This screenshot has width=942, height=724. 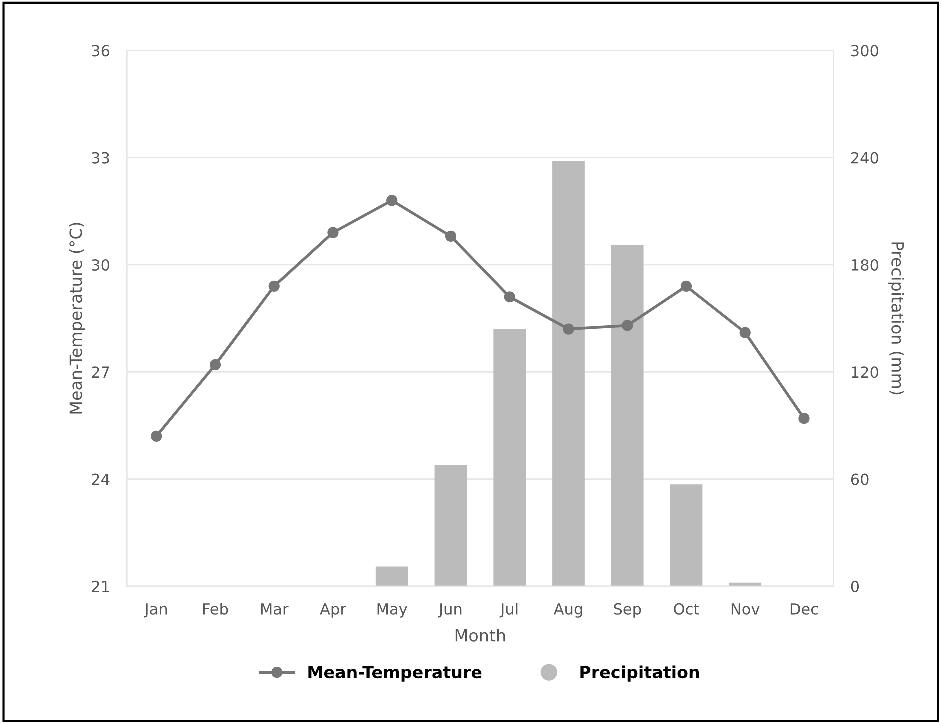 What do you see at coordinates (864, 158) in the screenshot?
I see `y2-tick-label: 240` at bounding box center [864, 158].